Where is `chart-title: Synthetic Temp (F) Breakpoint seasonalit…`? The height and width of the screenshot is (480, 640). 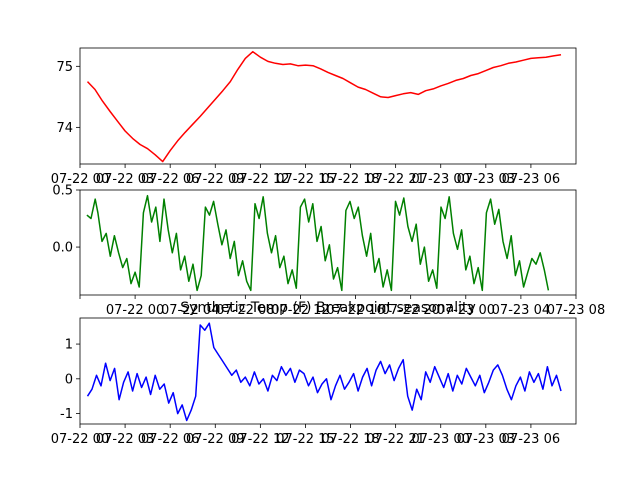 chart-title: Synthetic Temp (F) Breakpoint seasonalit… is located at coordinates (328, 308).